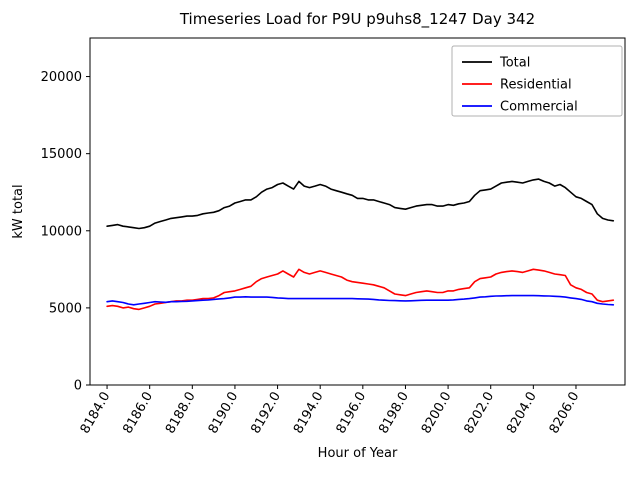 This screenshot has width=640, height=480. What do you see at coordinates (61, 231) in the screenshot?
I see `y-tick-label: 10000` at bounding box center [61, 231].